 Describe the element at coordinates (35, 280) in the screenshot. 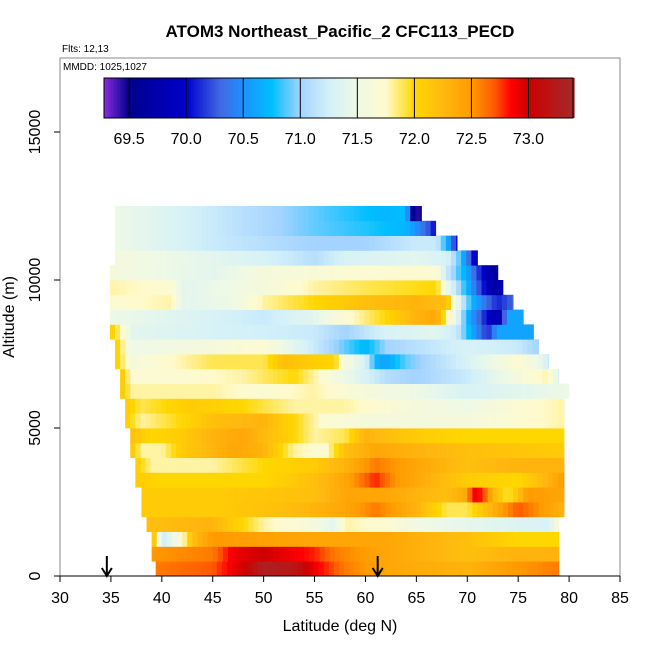

I see `y-tick-label: 10000` at that location.